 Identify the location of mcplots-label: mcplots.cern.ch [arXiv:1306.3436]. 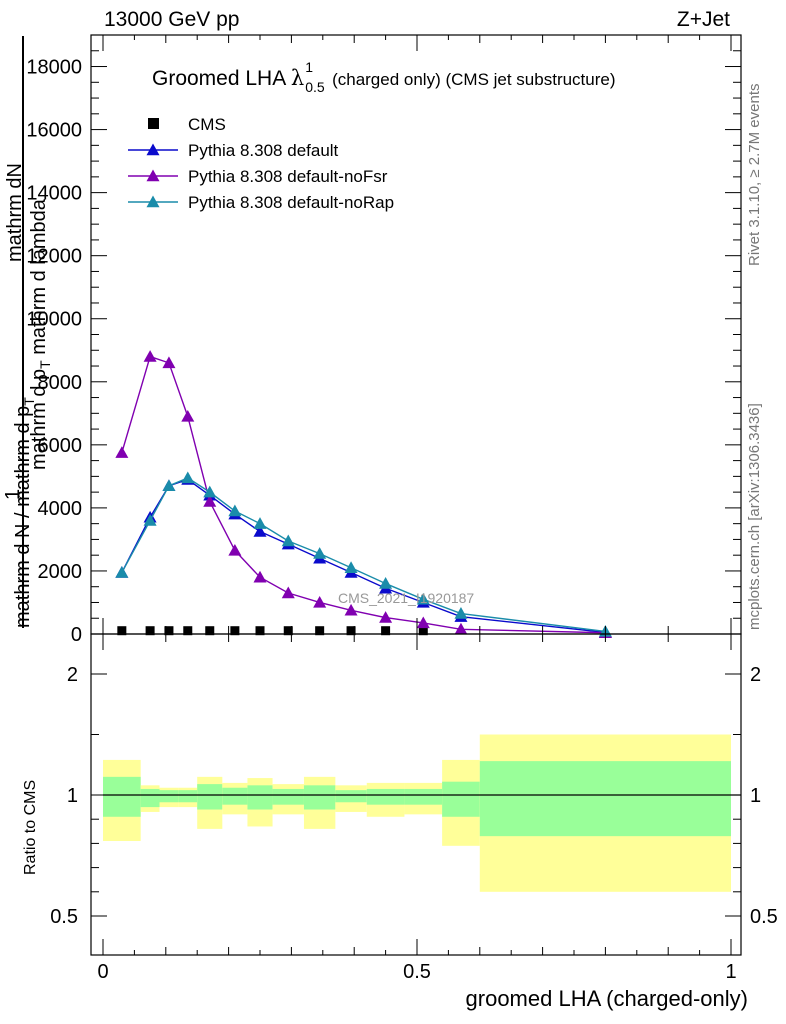
(754, 516).